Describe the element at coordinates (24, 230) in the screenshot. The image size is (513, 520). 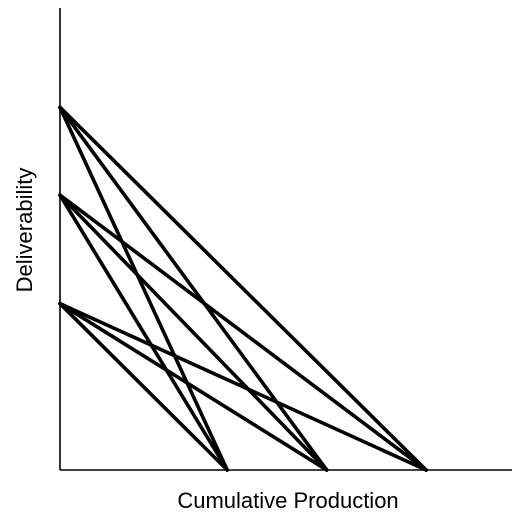
I see `y-axis-label: Deliverability` at that location.